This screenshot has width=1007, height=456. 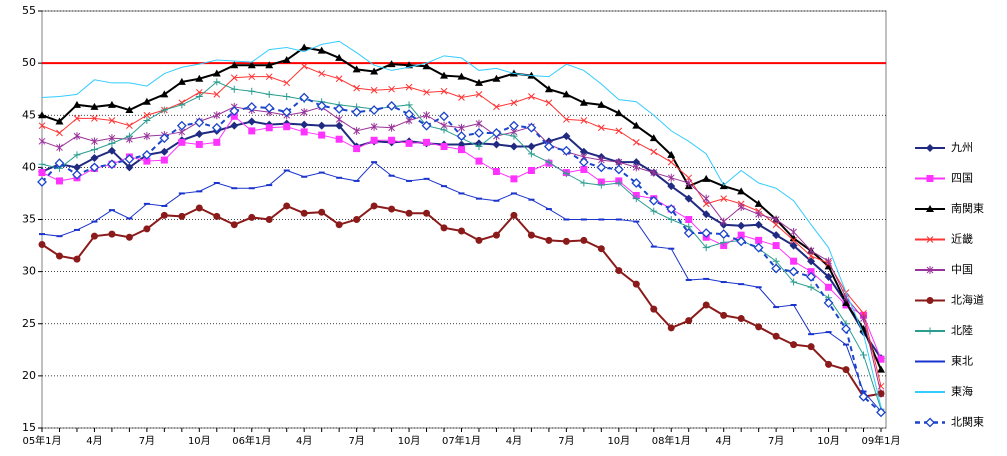 I want to click on y-tick-label: 35, so click(x=29, y=219).